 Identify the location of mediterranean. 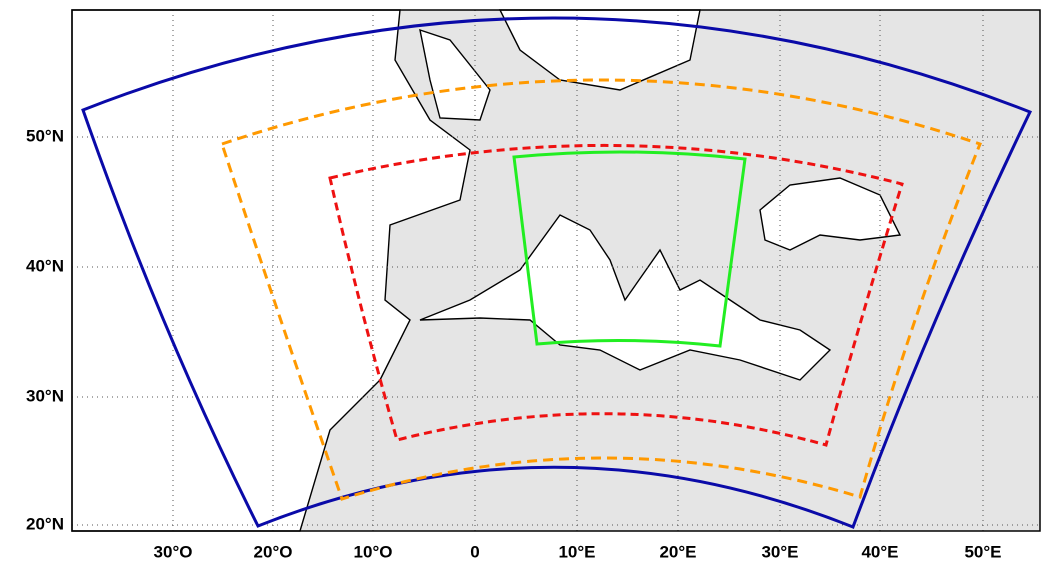
(625, 297).